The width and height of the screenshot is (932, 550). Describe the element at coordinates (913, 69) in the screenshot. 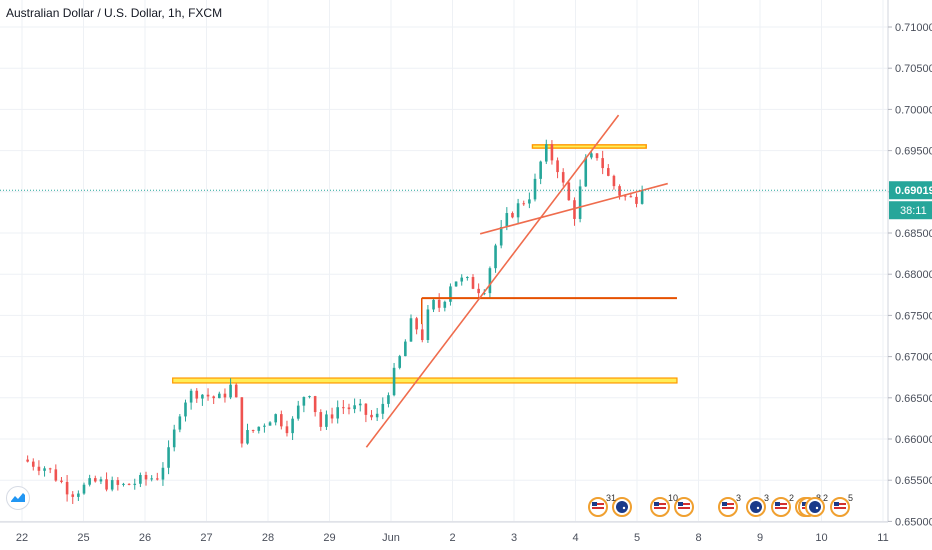

I see `price-tick-label: 0.70500` at that location.